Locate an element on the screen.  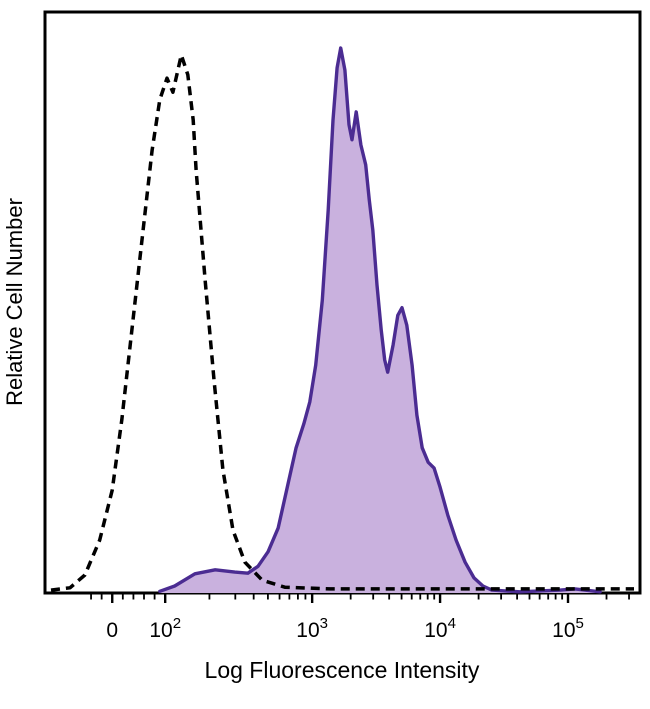
x-axis-tick-label: 10³ is located at coordinates (312, 628).